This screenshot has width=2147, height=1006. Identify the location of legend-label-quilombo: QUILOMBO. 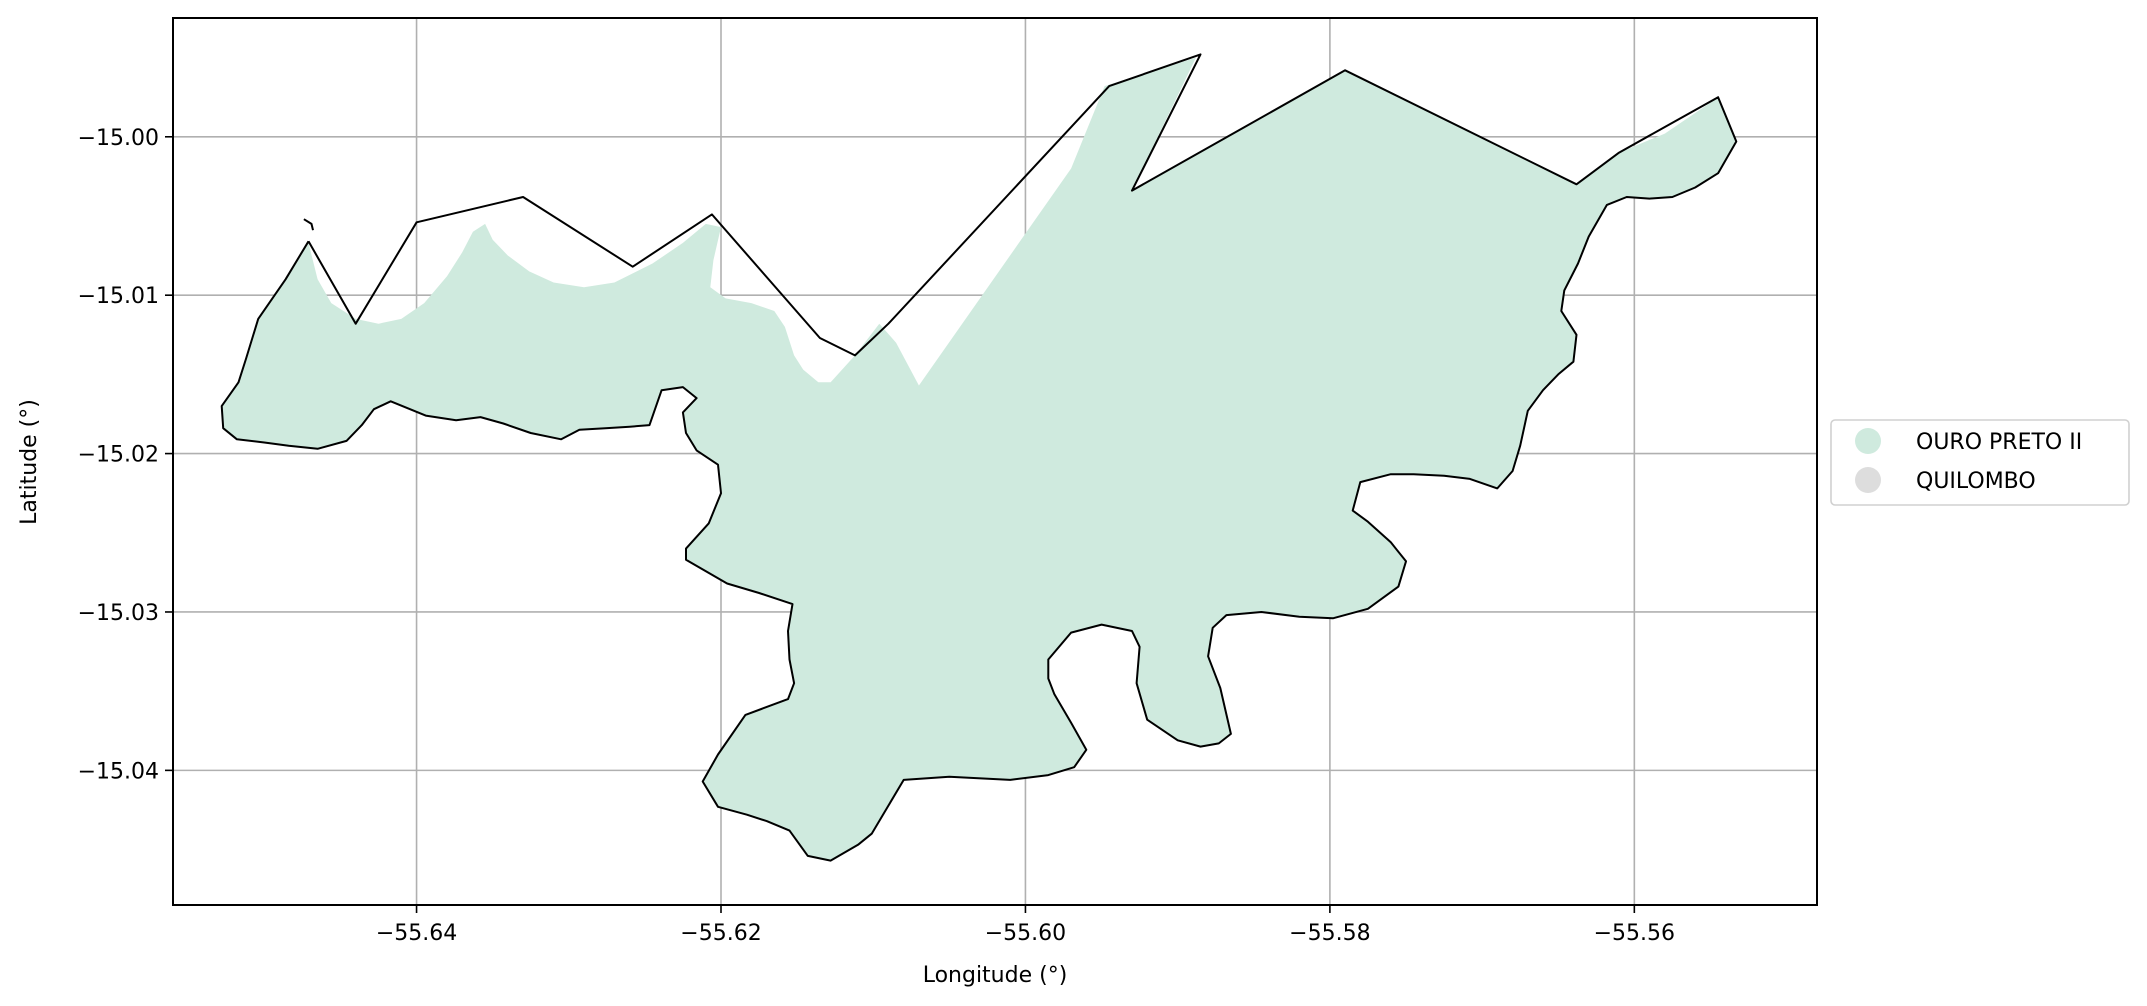
(1976, 481).